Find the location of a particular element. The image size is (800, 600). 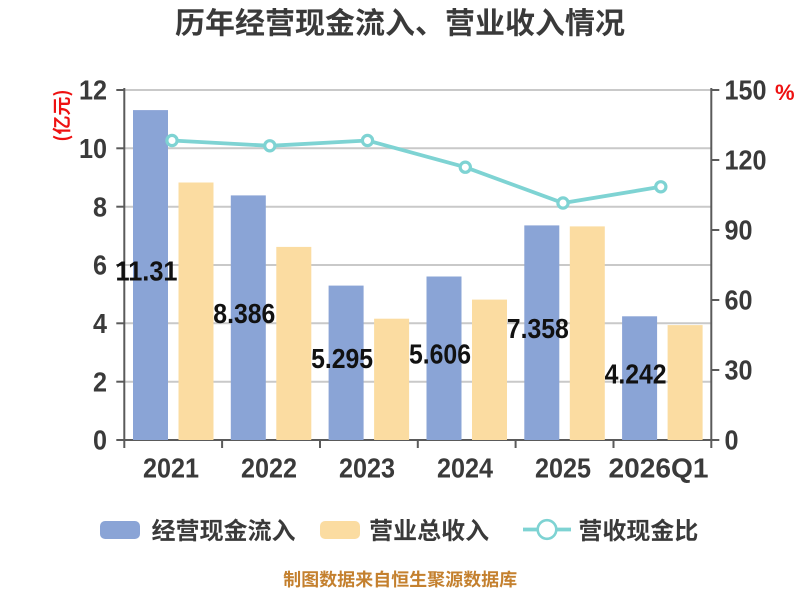

svg-text: 2026Q1 is located at coordinates (659, 467).